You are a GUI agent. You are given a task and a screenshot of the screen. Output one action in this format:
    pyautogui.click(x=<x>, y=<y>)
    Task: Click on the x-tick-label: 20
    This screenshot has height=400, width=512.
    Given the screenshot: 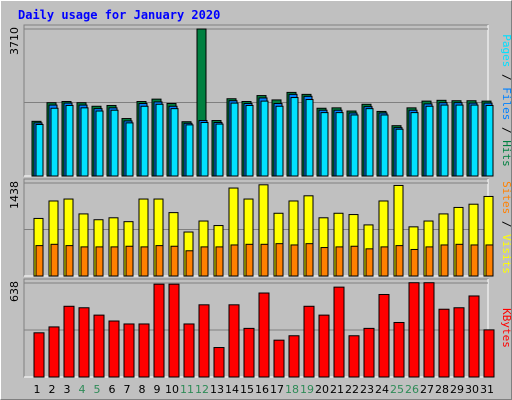 What is the action you would take?
    pyautogui.click(x=322, y=389)
    